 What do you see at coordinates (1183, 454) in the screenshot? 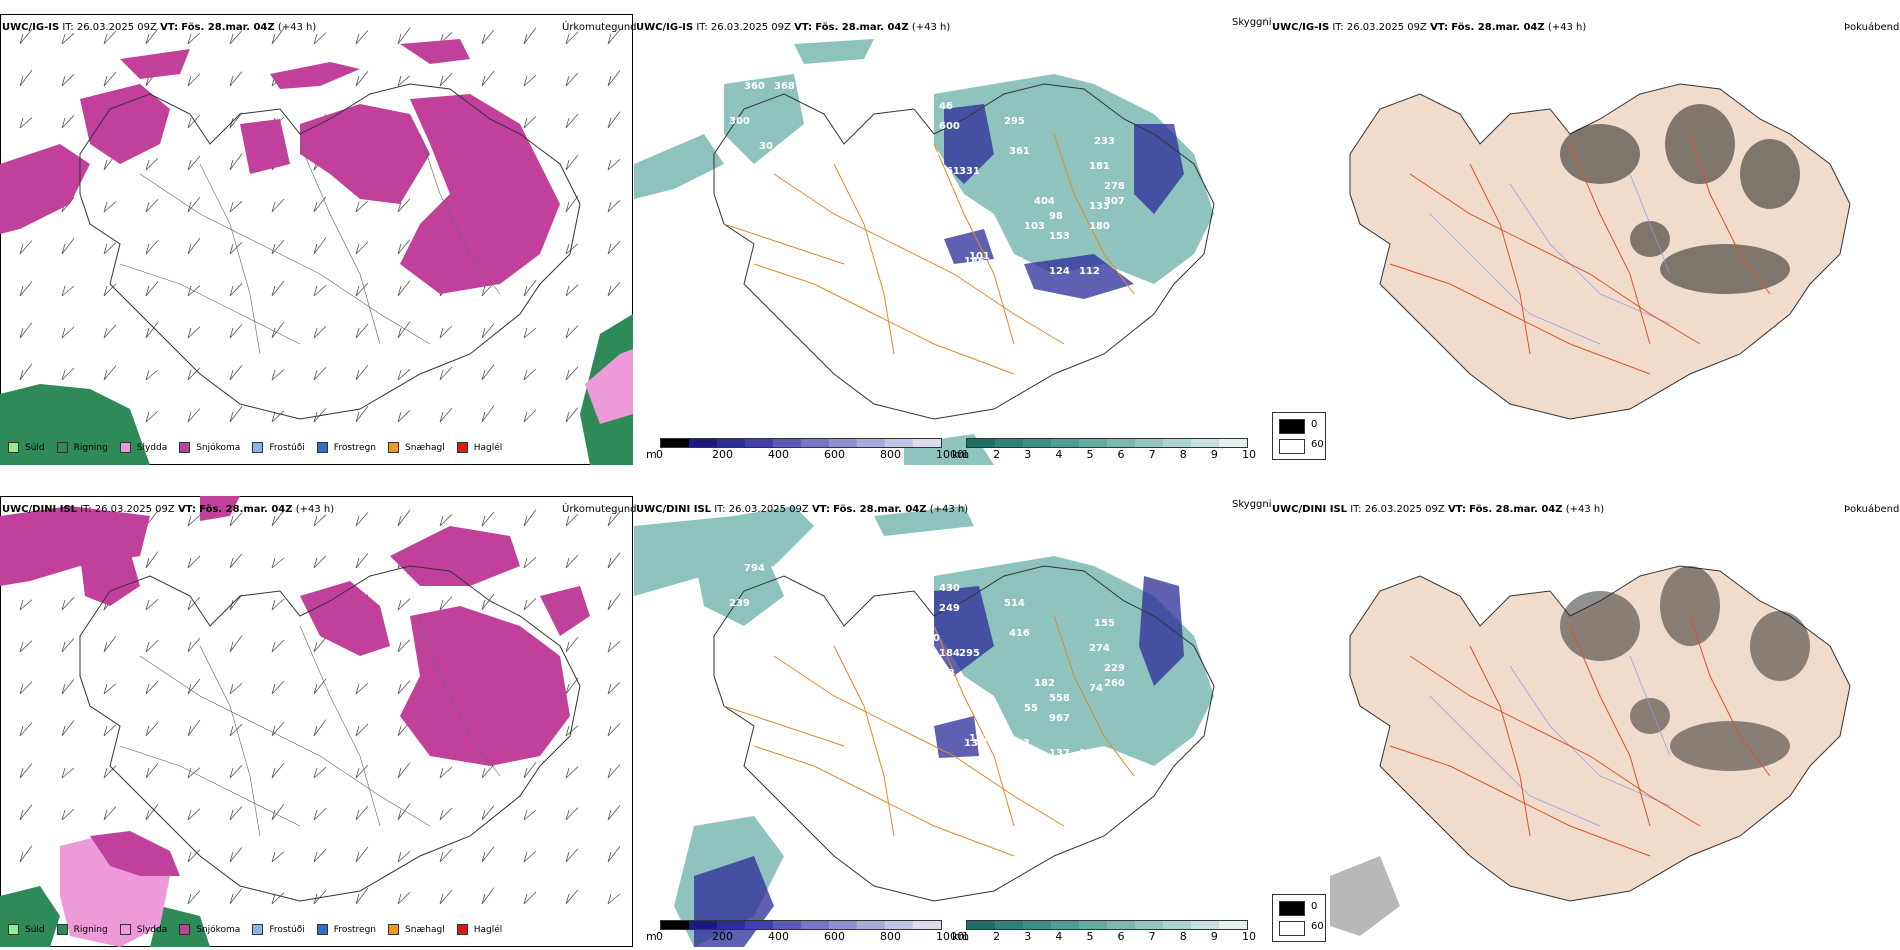
I see `colorbar-tick: 8` at bounding box center [1183, 454].